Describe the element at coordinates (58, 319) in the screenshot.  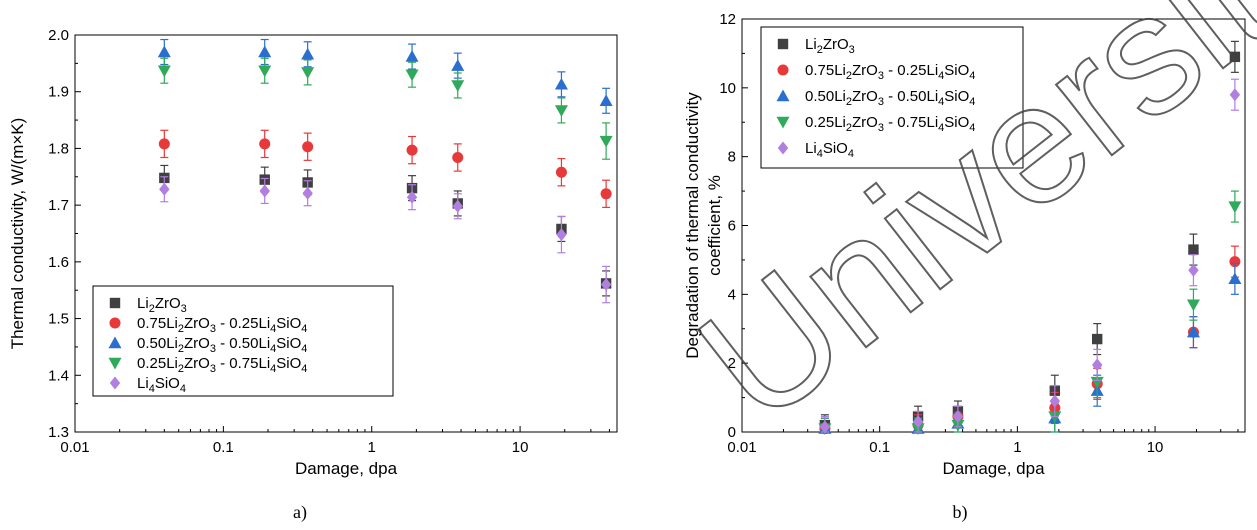
I see `y-tick-label: 1.5` at that location.